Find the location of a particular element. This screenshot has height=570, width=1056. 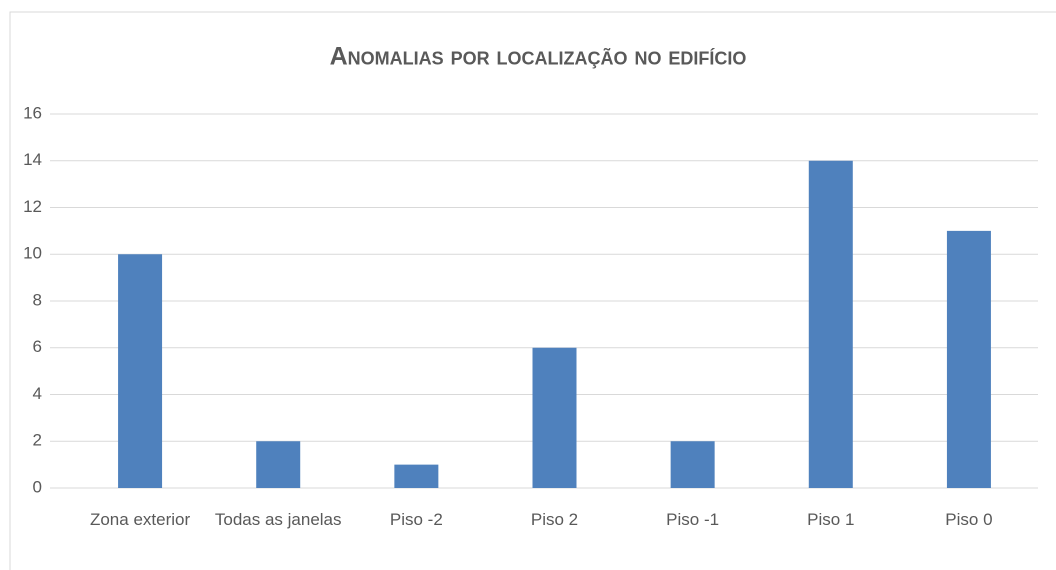

x-tick-label: Piso 0 is located at coordinates (969, 519).